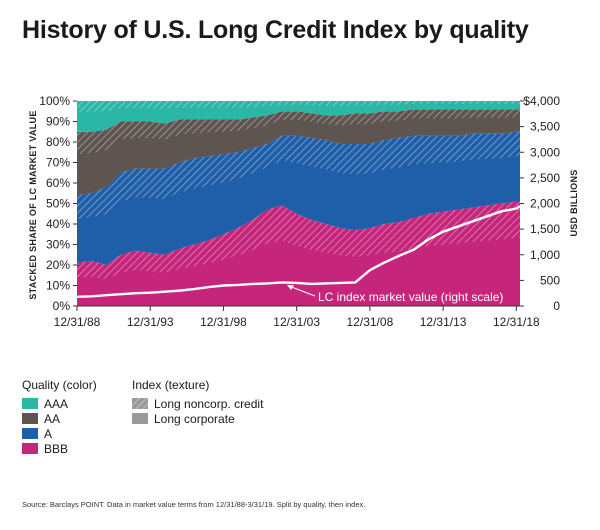 The image size is (600, 530). Describe the element at coordinates (541, 101) in the screenshot. I see `y2-tick-label: $4,000` at that location.